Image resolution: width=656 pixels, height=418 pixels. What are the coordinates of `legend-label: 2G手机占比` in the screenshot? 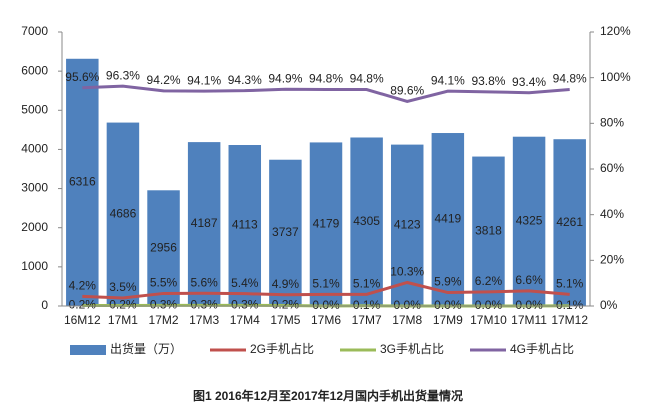 It's located at (282, 348).